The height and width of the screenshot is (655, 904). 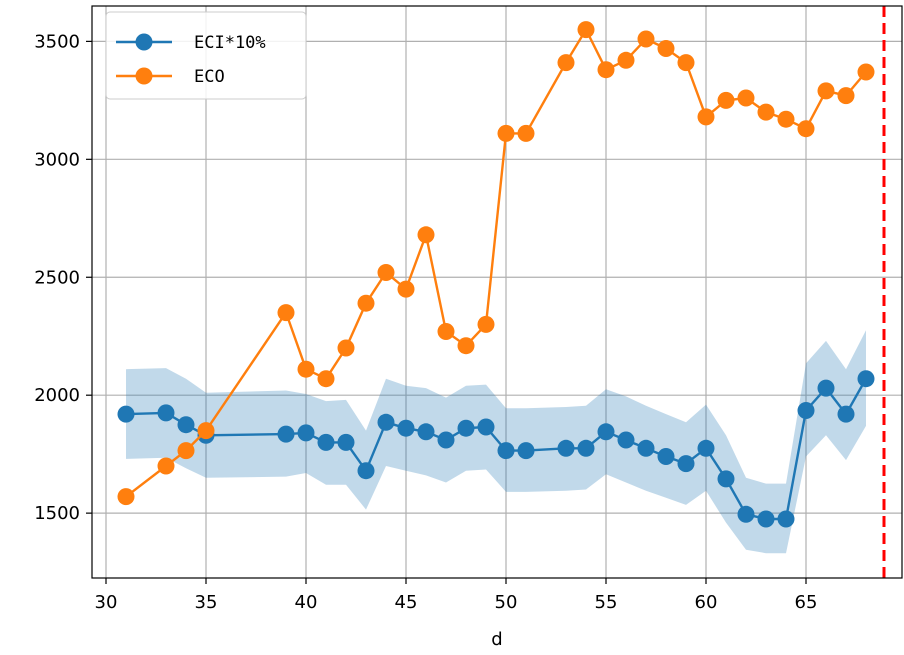 I want to click on legend: ECI*10% ECO, so click(x=206, y=55).